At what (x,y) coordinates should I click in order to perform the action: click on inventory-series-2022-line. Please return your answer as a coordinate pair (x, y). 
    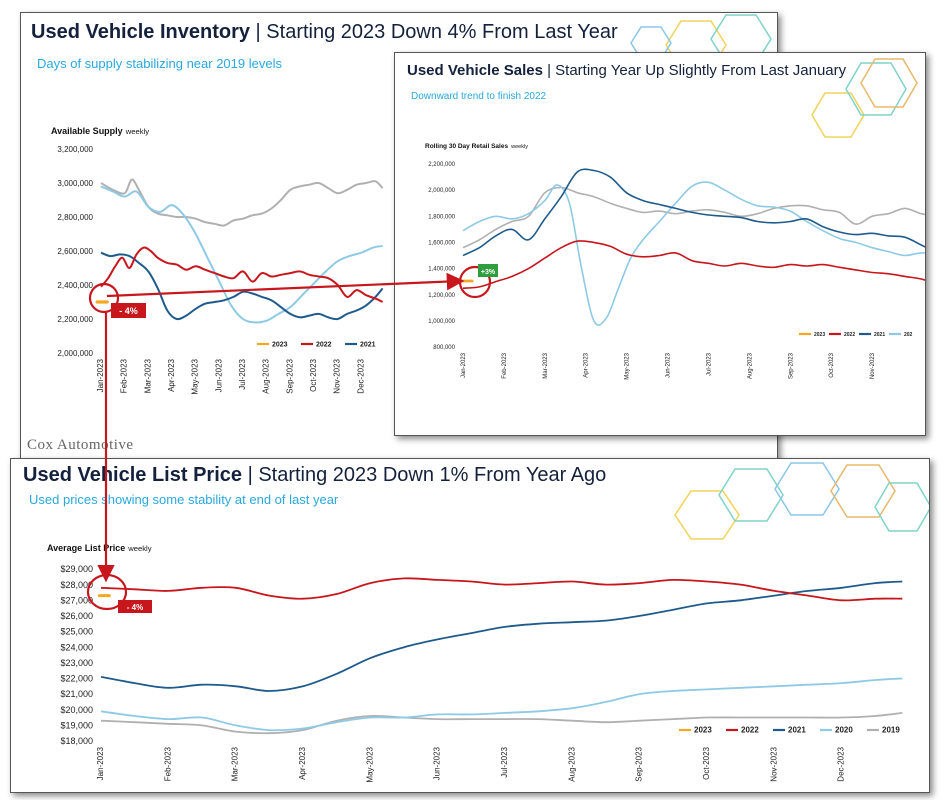
    Looking at the image, I should click on (242, 274).